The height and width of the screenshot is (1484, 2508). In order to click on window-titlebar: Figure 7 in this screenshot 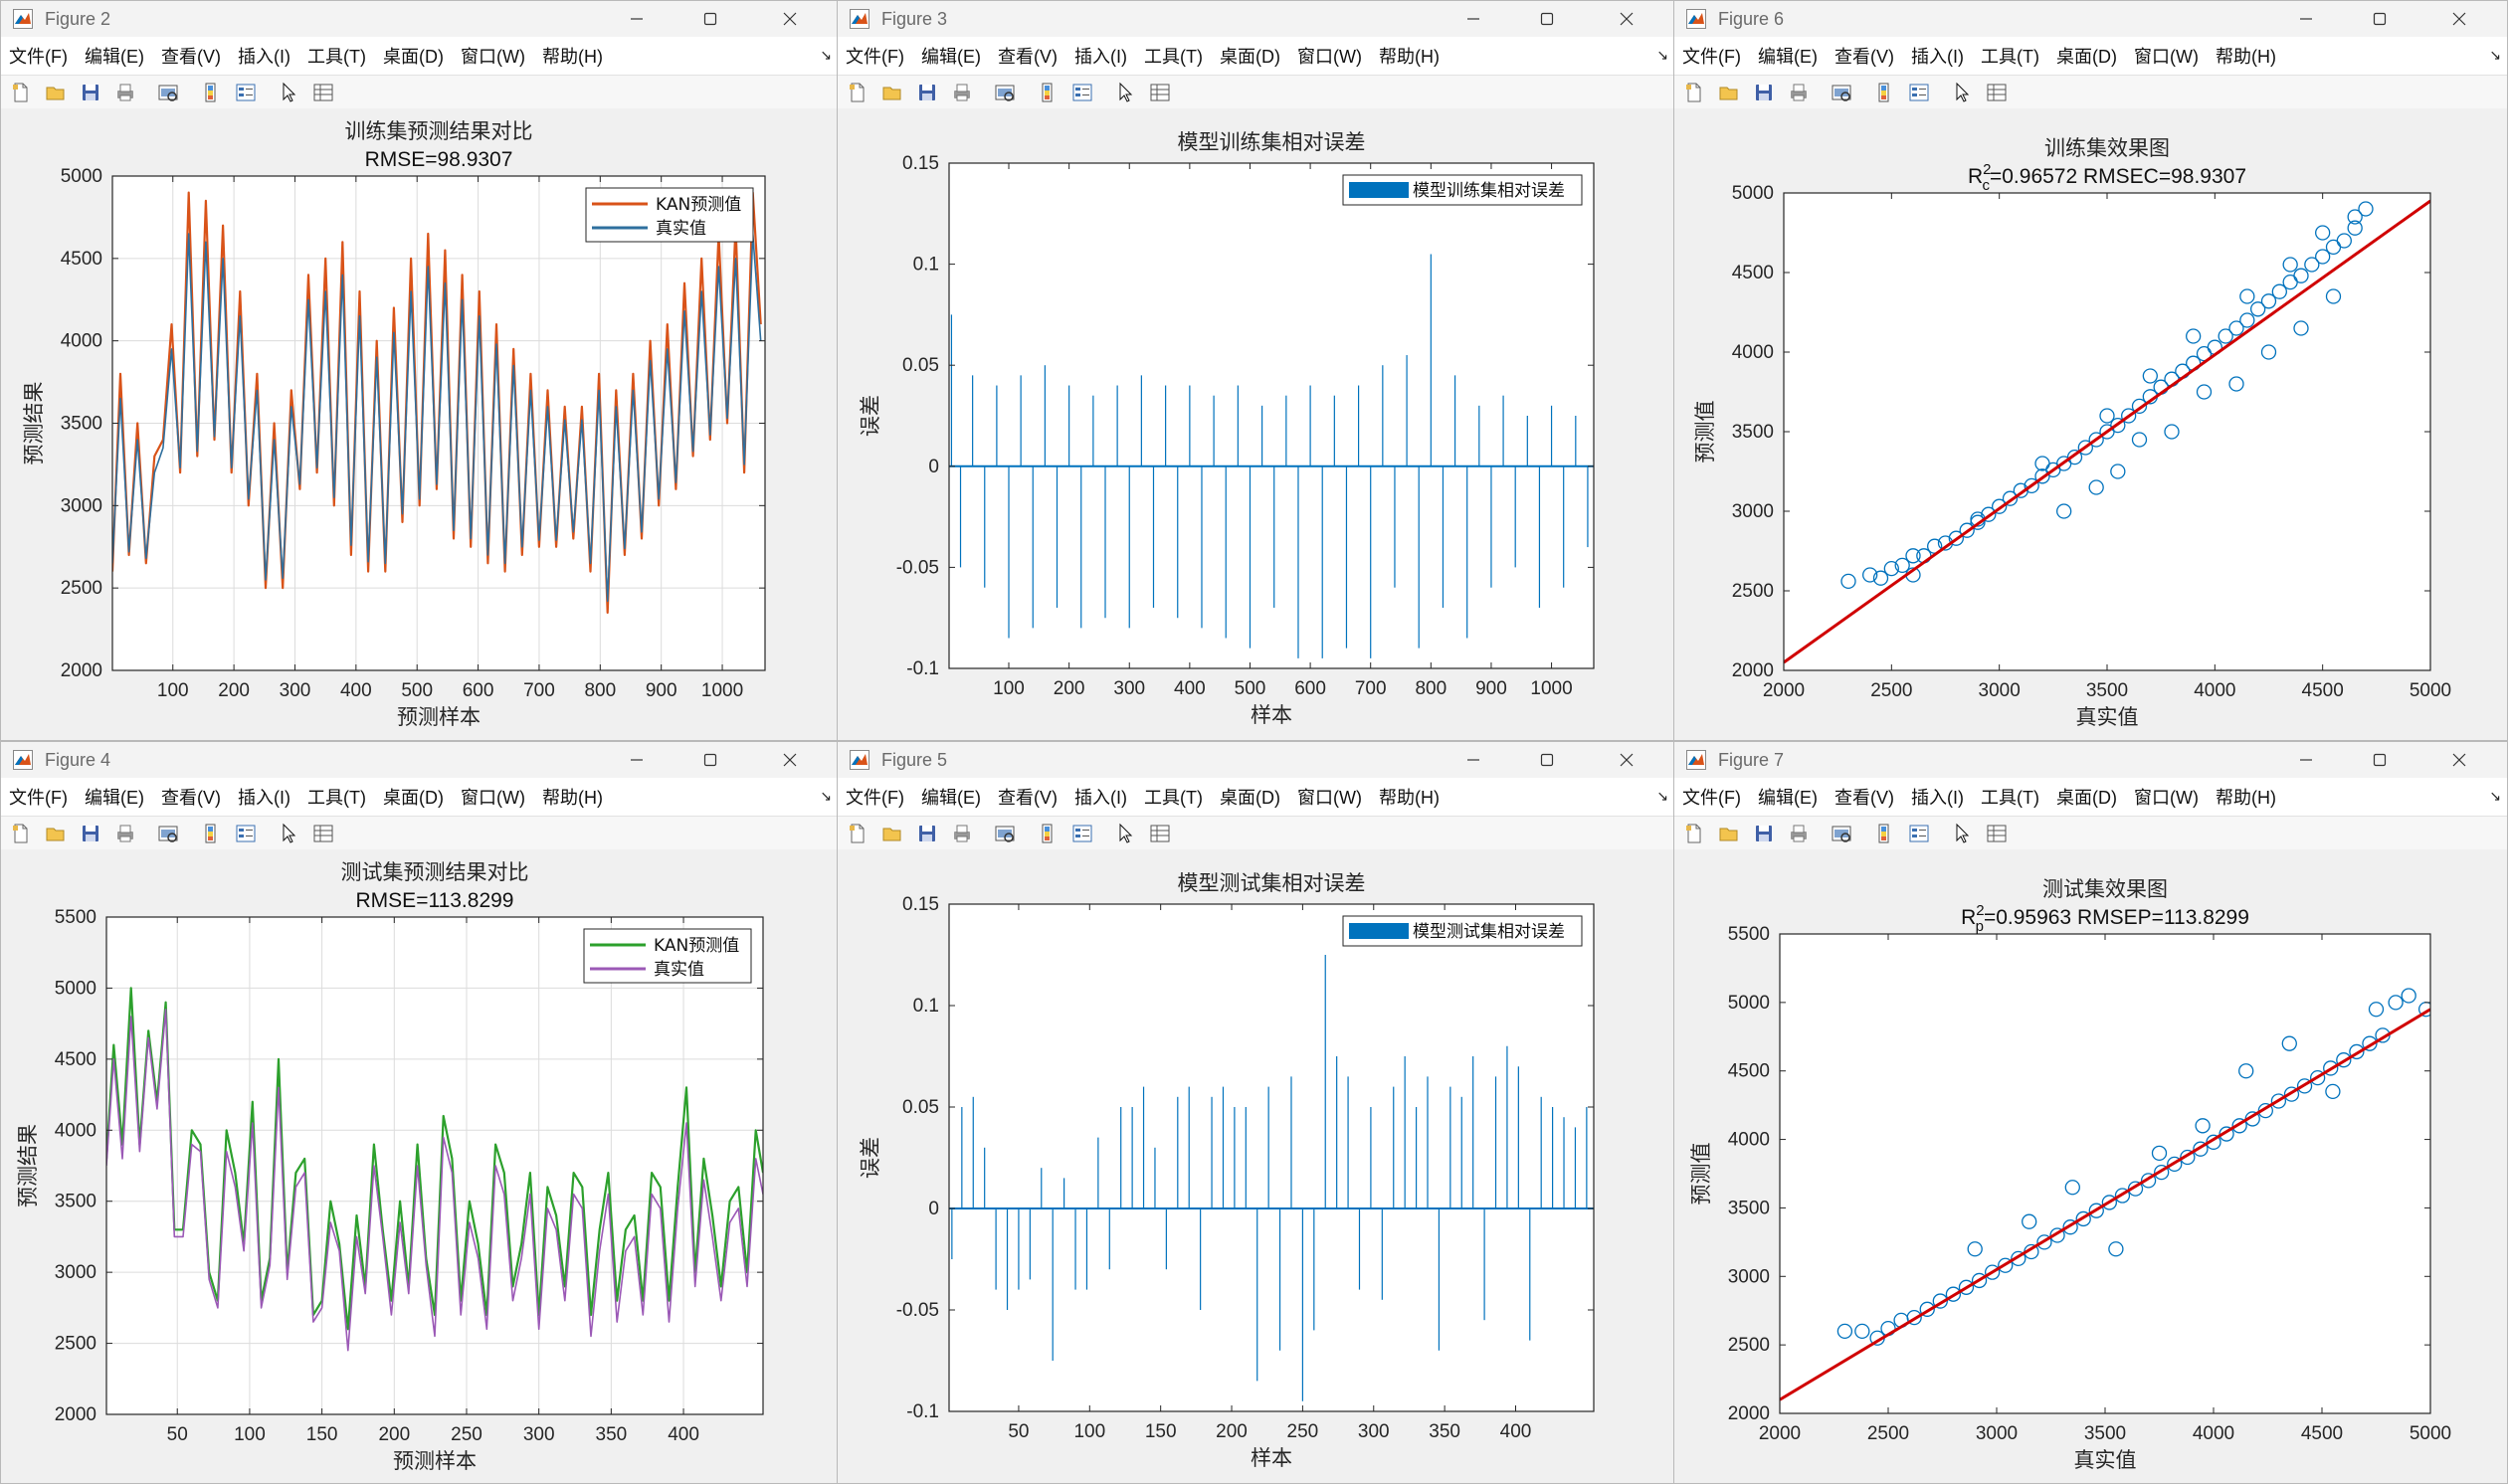, I will do `click(2090, 760)`.